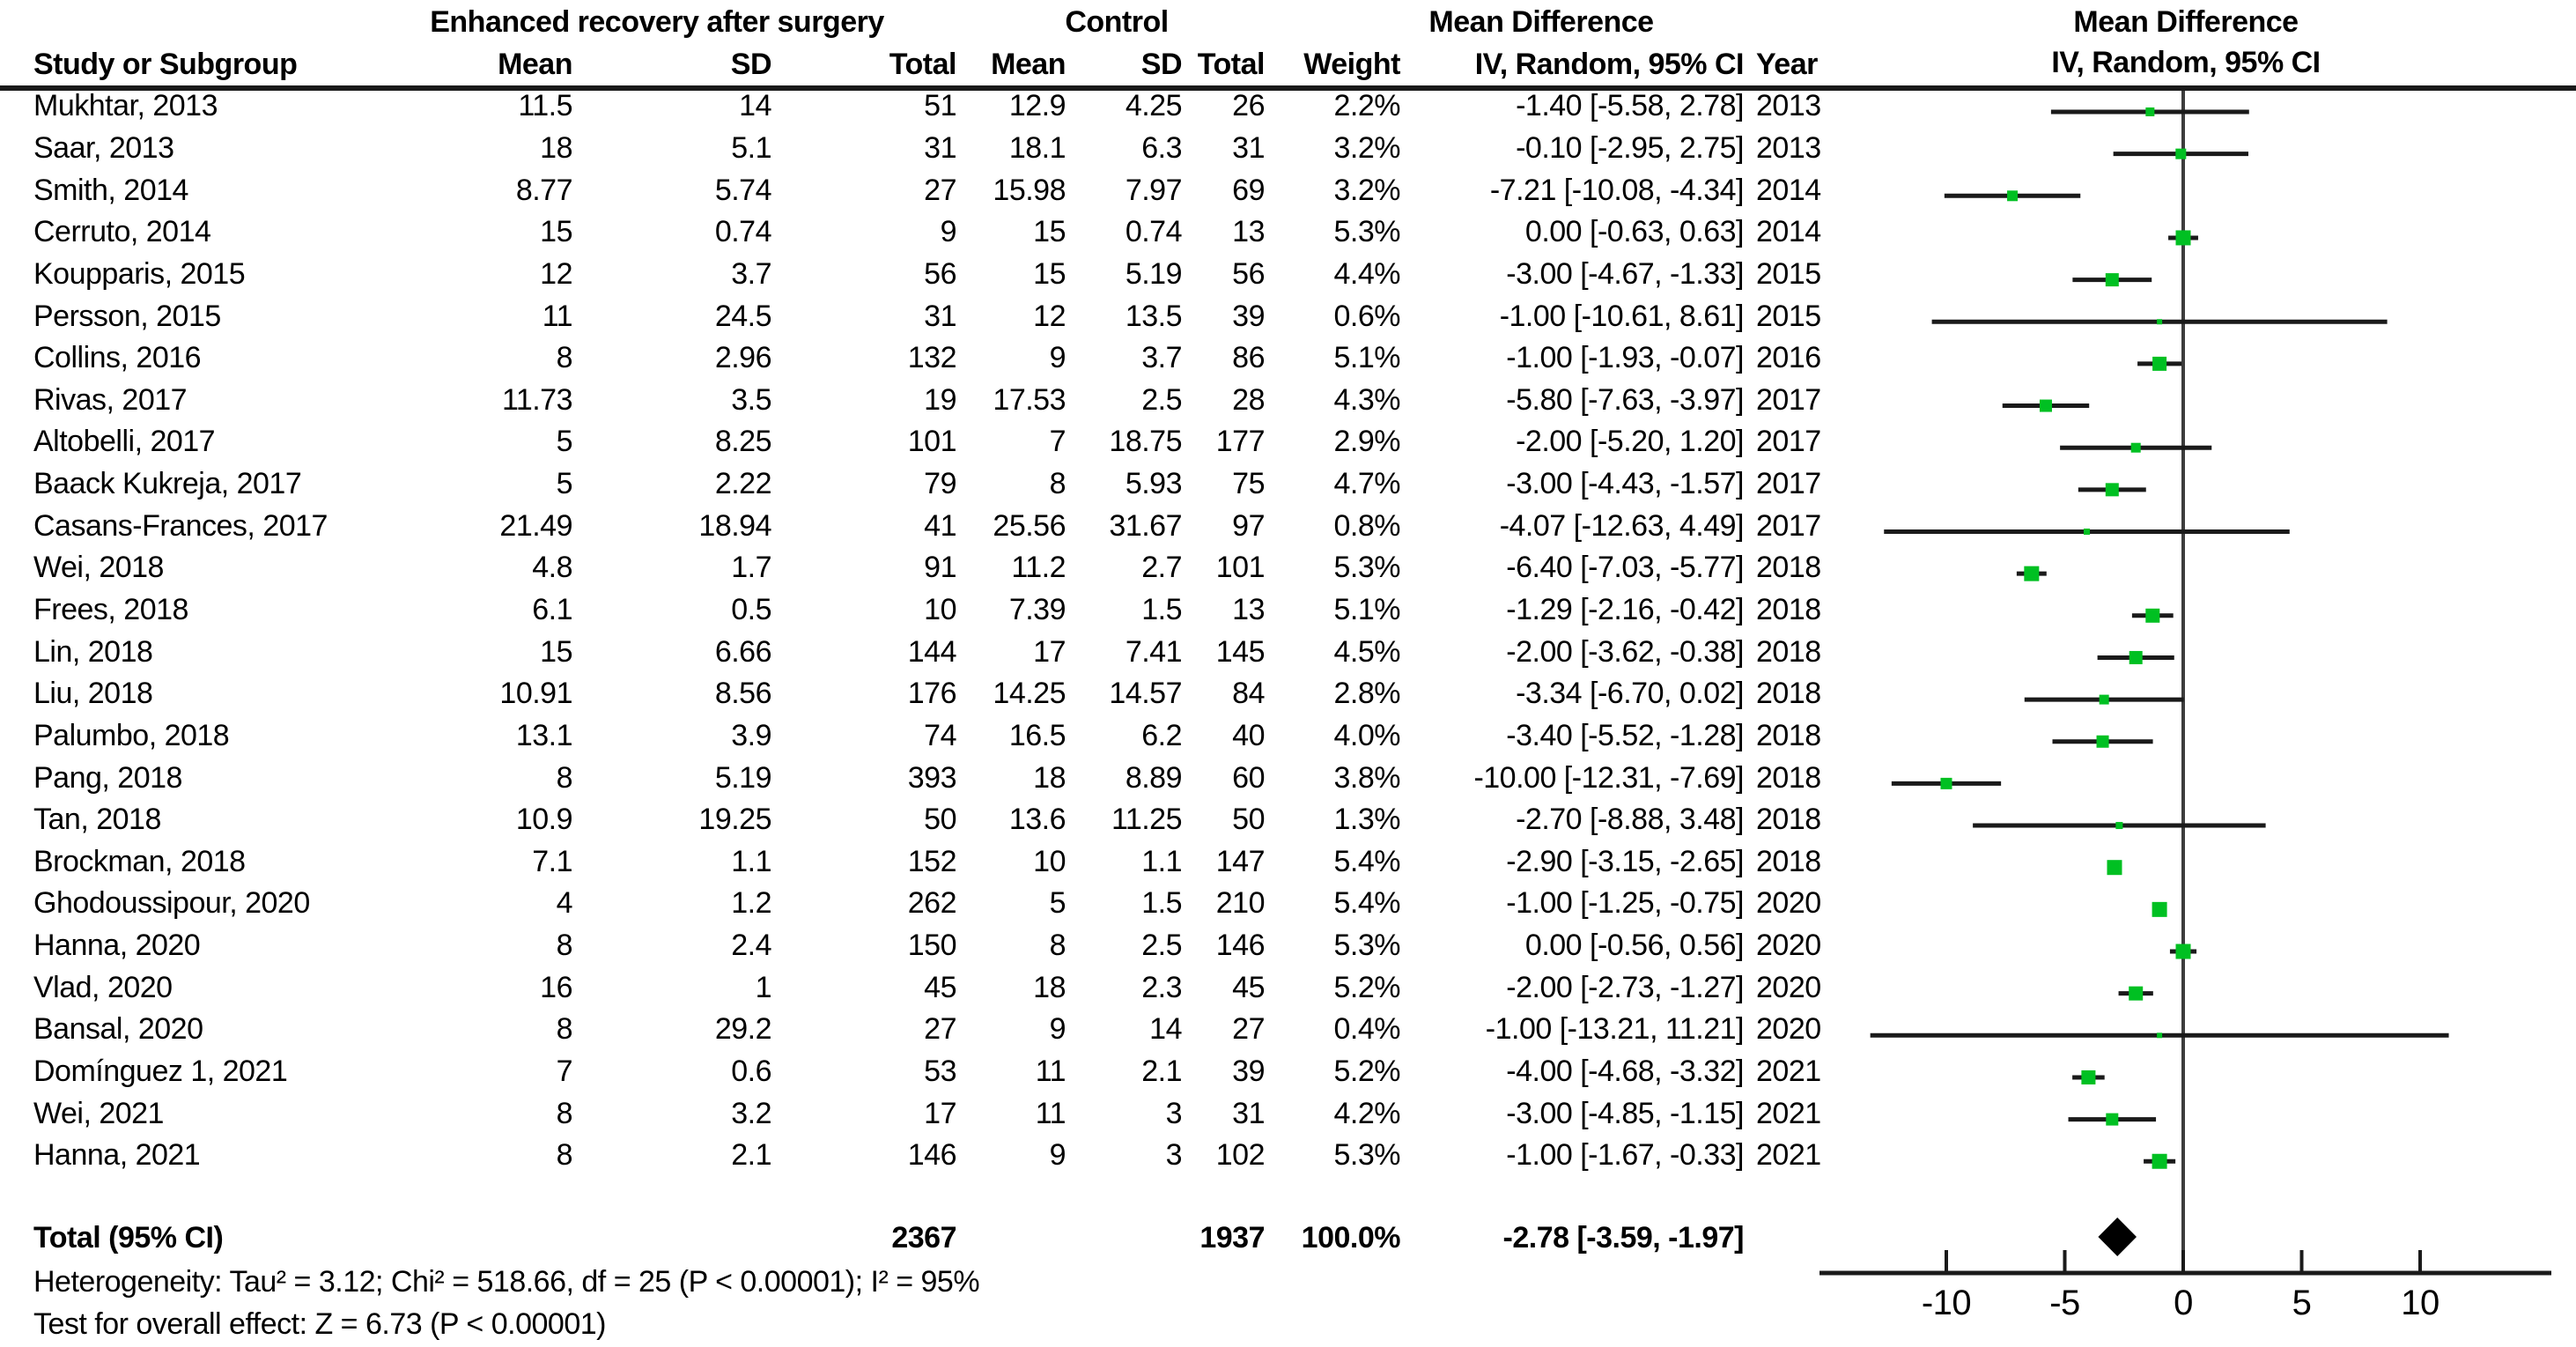 Image resolution: width=2576 pixels, height=1347 pixels. I want to click on sd-experimental: 1.2, so click(751, 903).